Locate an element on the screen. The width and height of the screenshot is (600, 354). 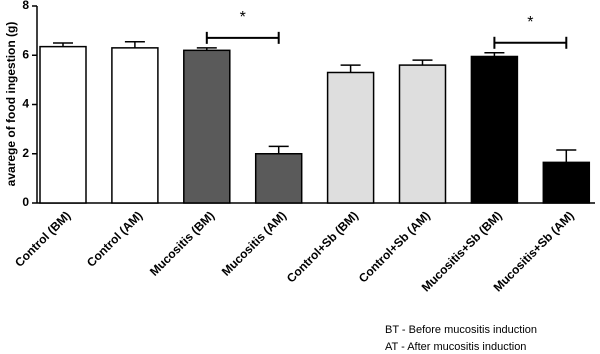
y-tick-label: 4 is located at coordinates (25, 104).